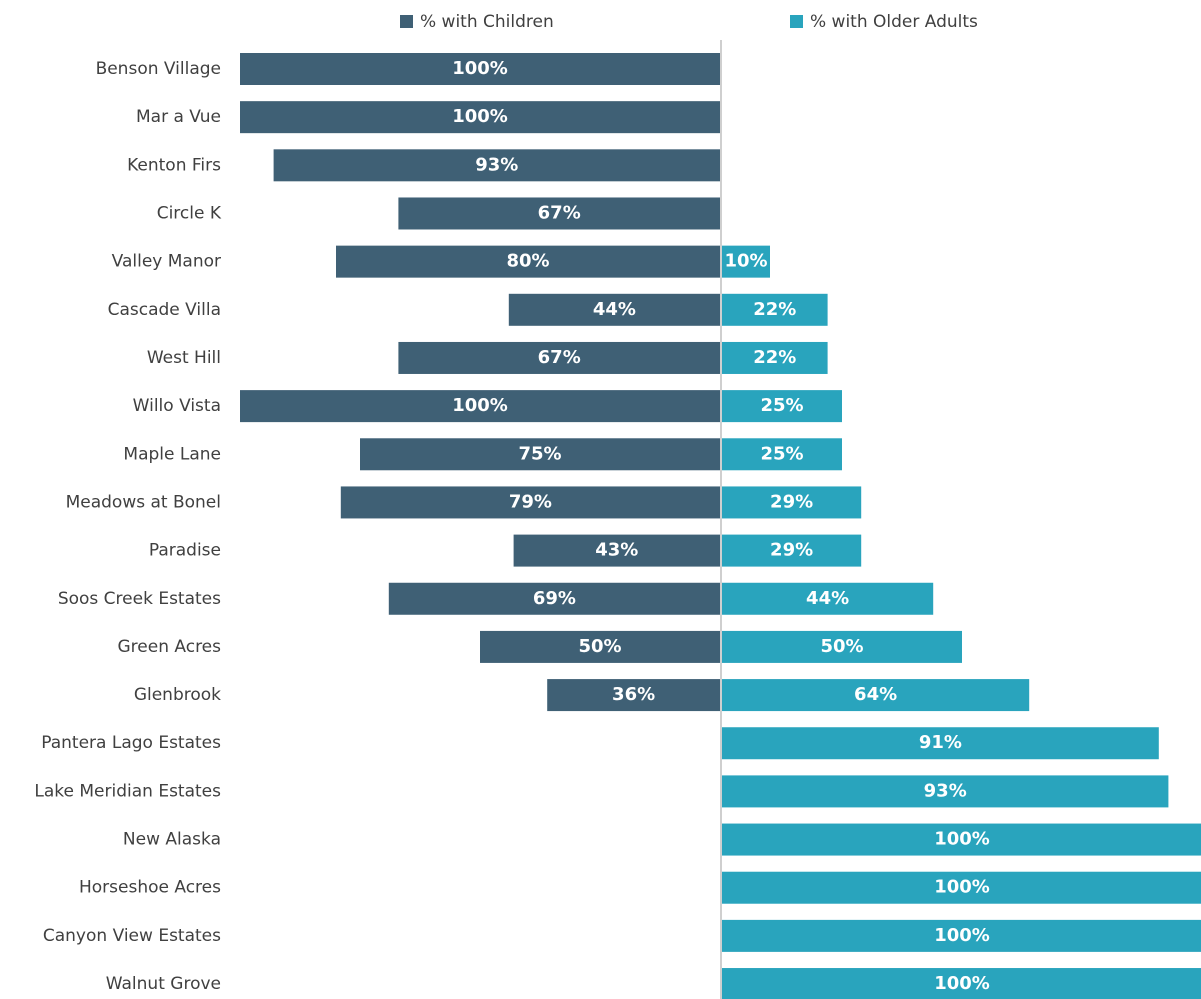 The height and width of the screenshot is (999, 1201). Describe the element at coordinates (158, 69) in the screenshot. I see `category-label: Benson Village` at that location.